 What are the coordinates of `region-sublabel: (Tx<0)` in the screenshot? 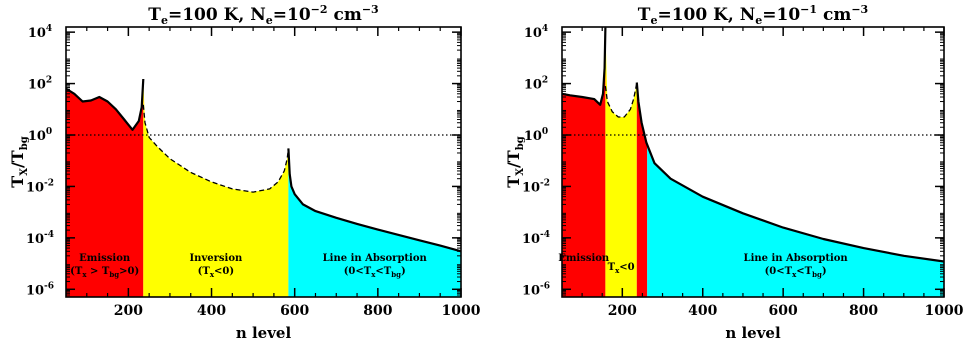 It's located at (216, 272).